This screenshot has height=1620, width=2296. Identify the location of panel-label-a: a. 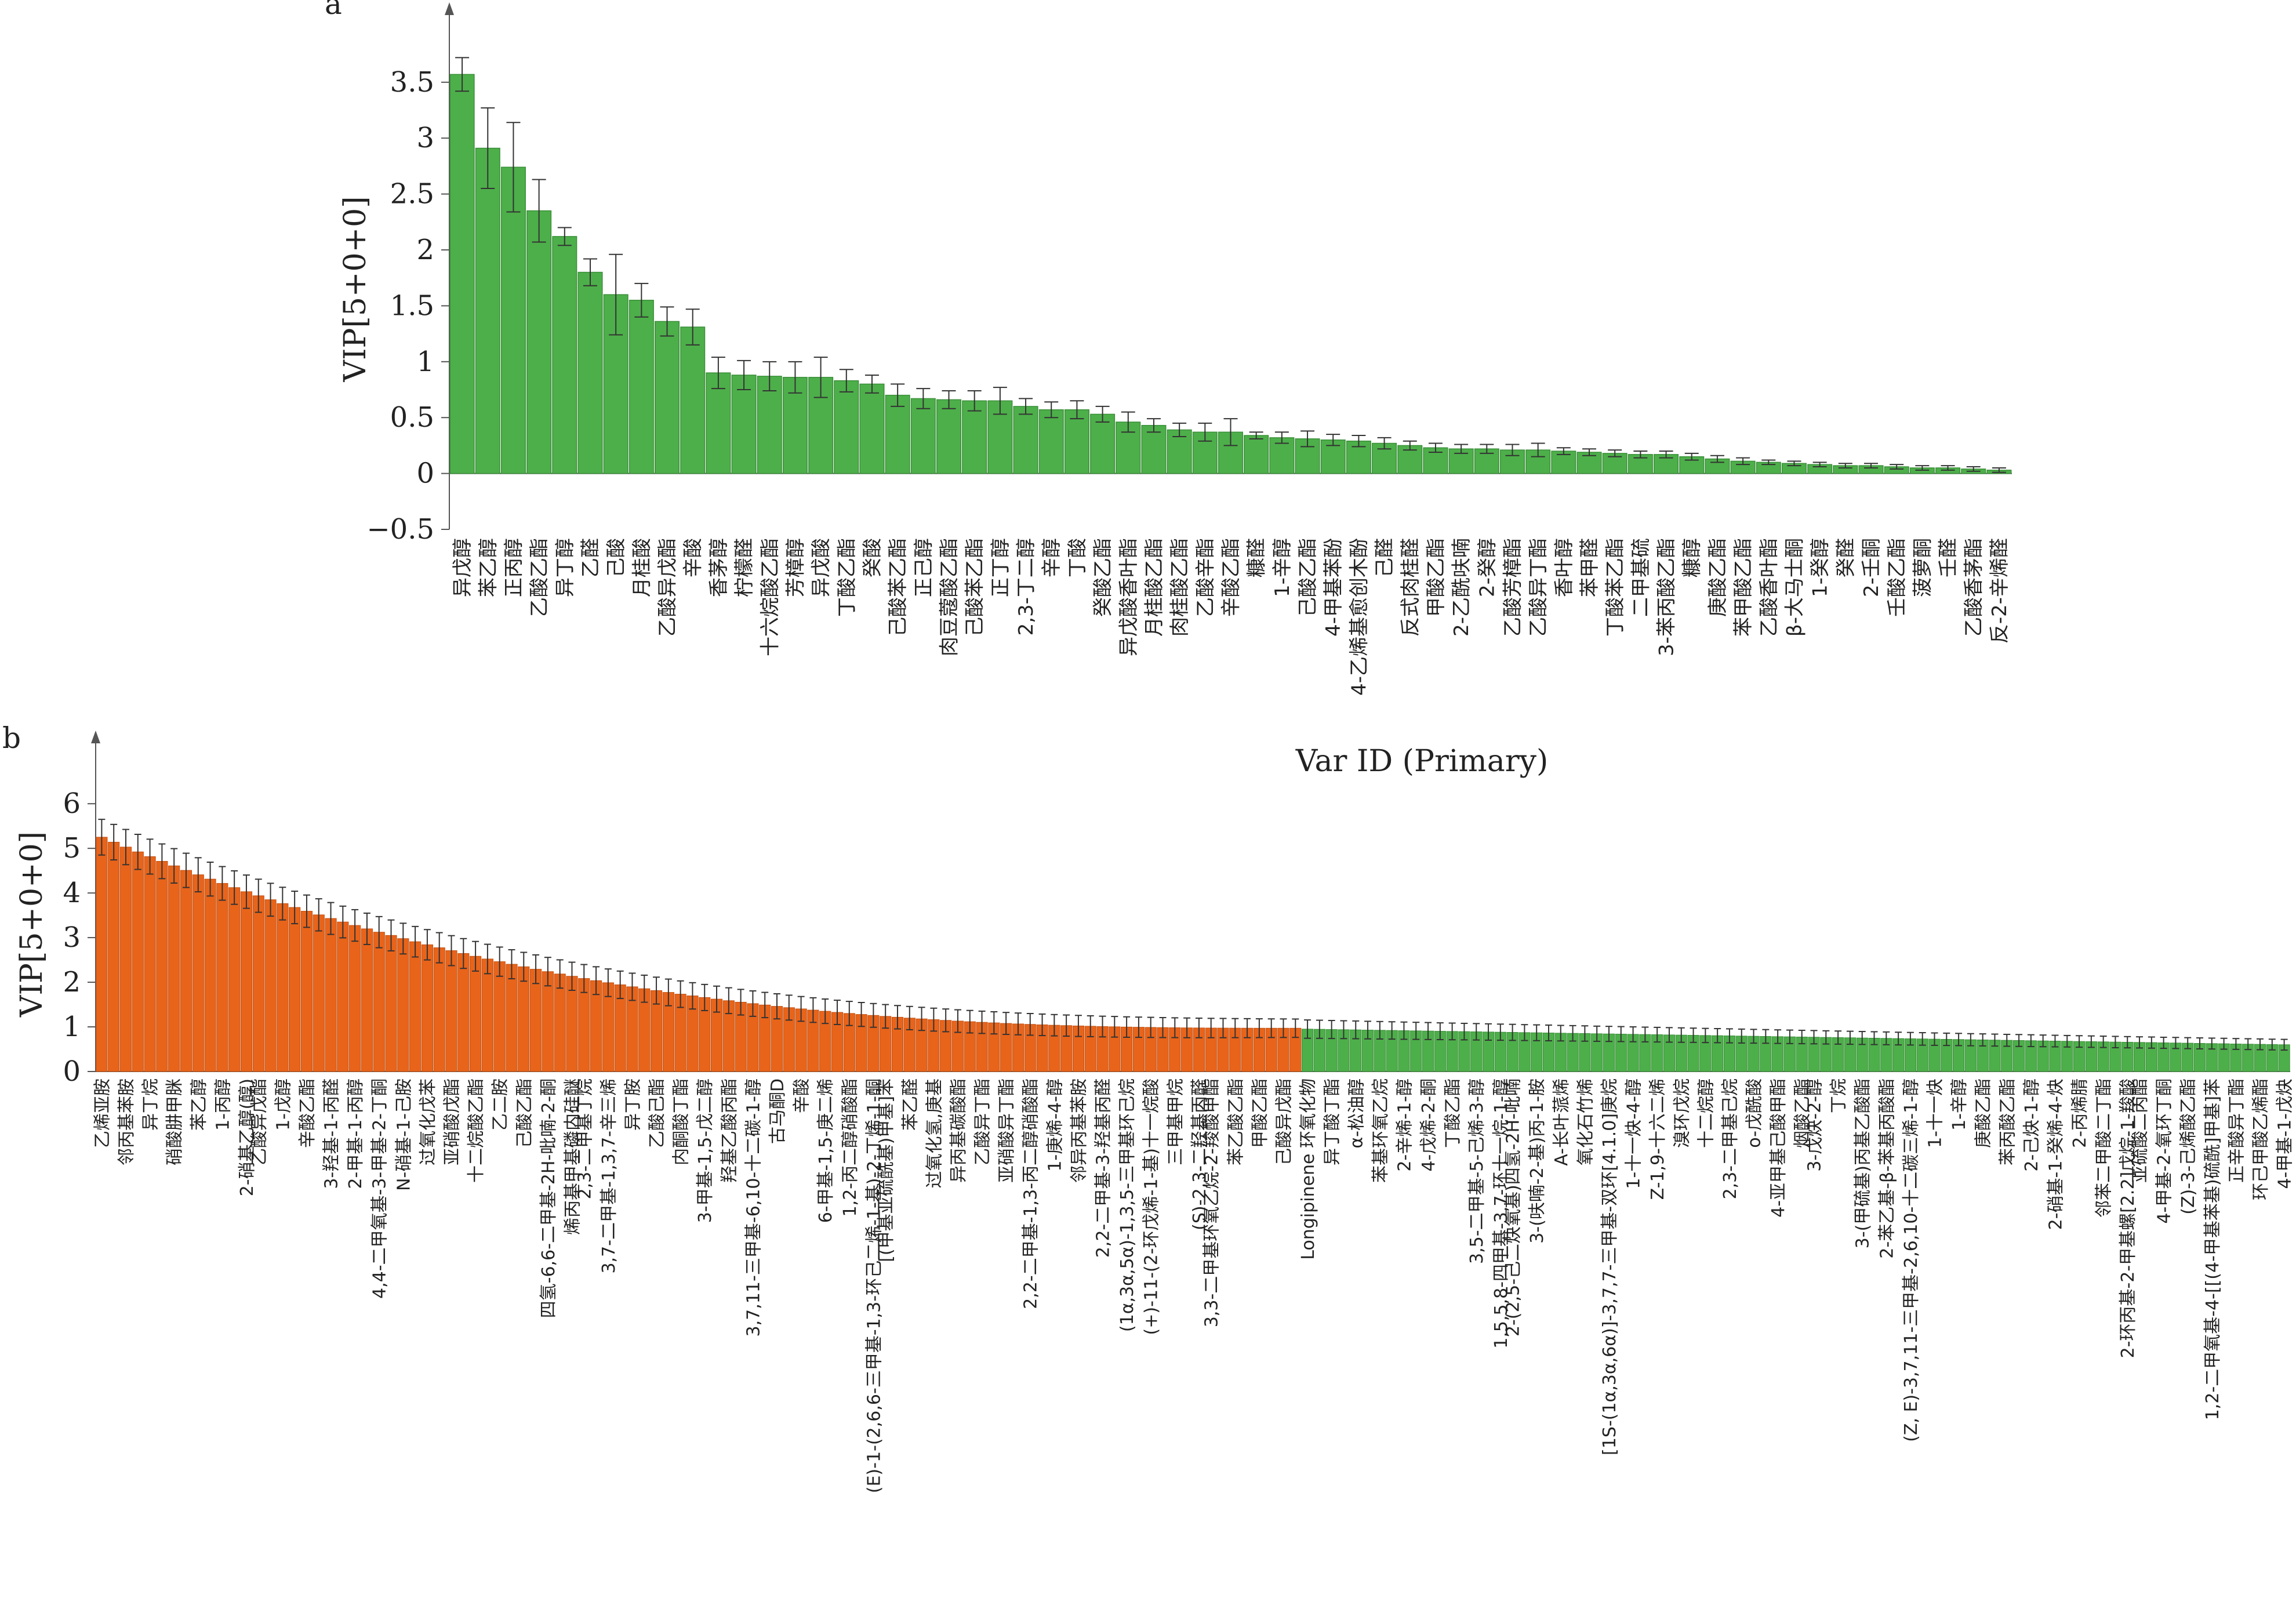
(333, 10).